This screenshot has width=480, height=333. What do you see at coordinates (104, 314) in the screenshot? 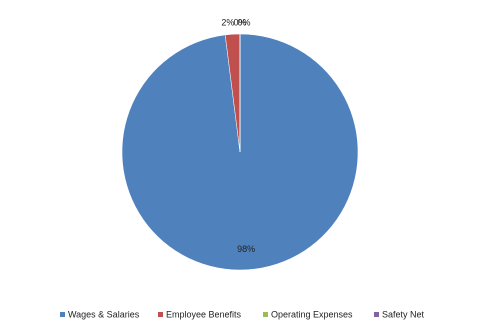
I see `legend-label: Wages & Salaries` at bounding box center [104, 314].